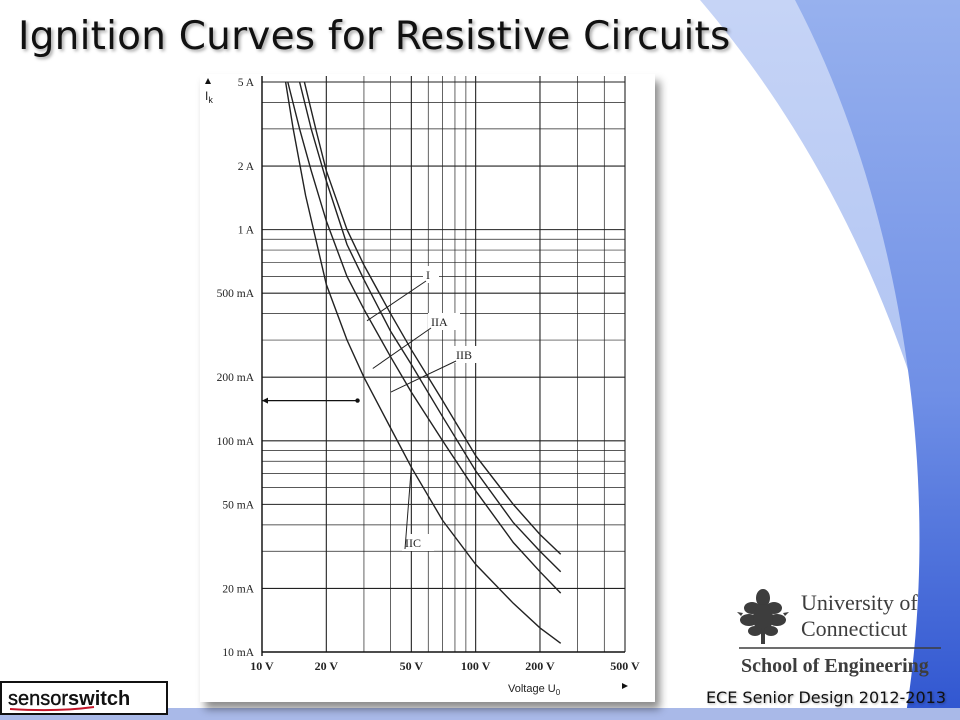 Image resolution: width=960 pixels, height=720 pixels. What do you see at coordinates (357, 400) in the screenshot?
I see `reference-point` at bounding box center [357, 400].